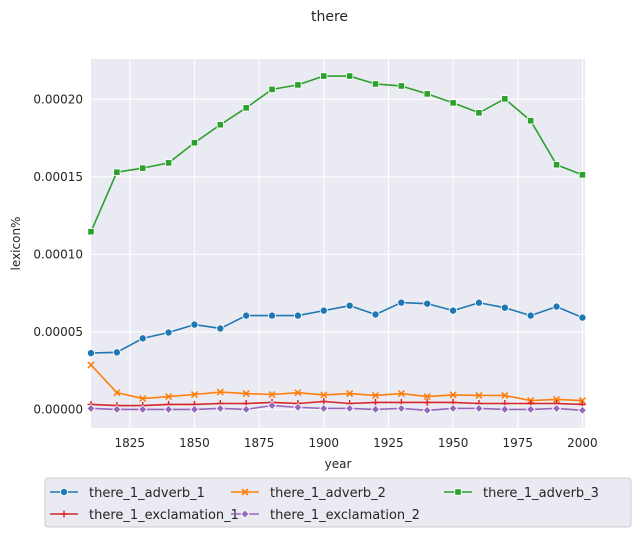 The image size is (640, 537). I want to click on legend-label: there_1_exclamation_1, so click(164, 515).